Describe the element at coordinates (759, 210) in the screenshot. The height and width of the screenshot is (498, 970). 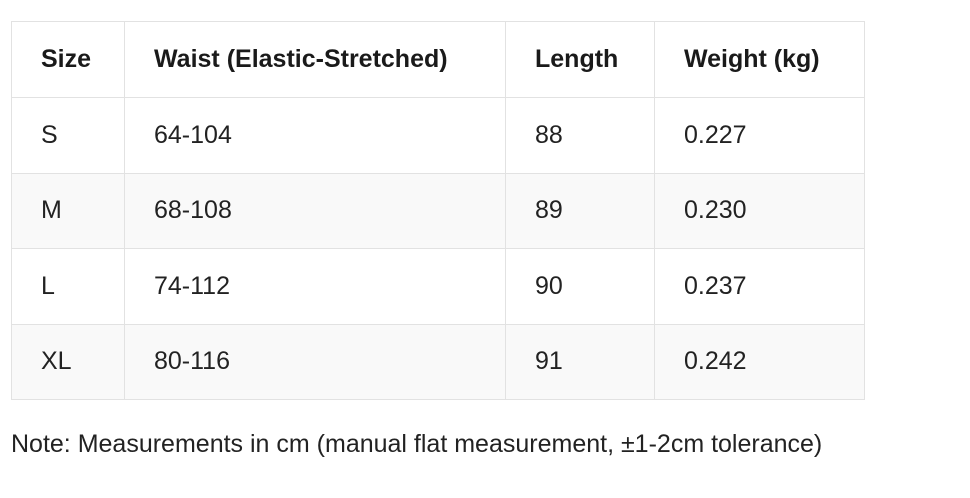
I see `table-cell: 0.230` at that location.